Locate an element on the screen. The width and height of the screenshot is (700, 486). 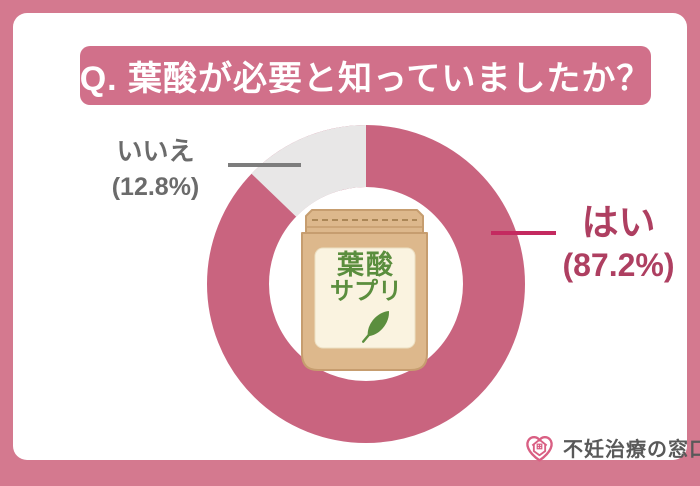
label-yes: はい (87.2%) is located at coordinates (618, 244).